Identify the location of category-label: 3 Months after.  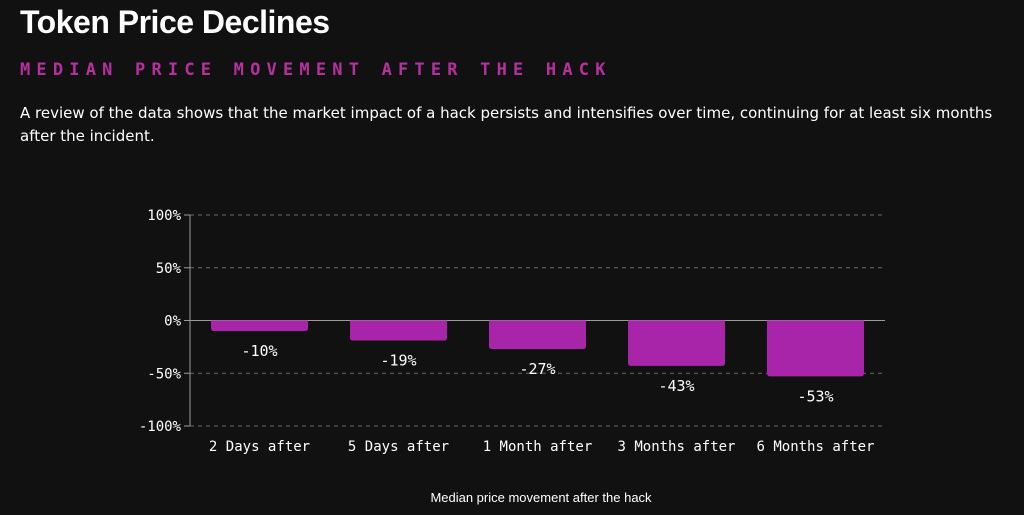
(676, 447).